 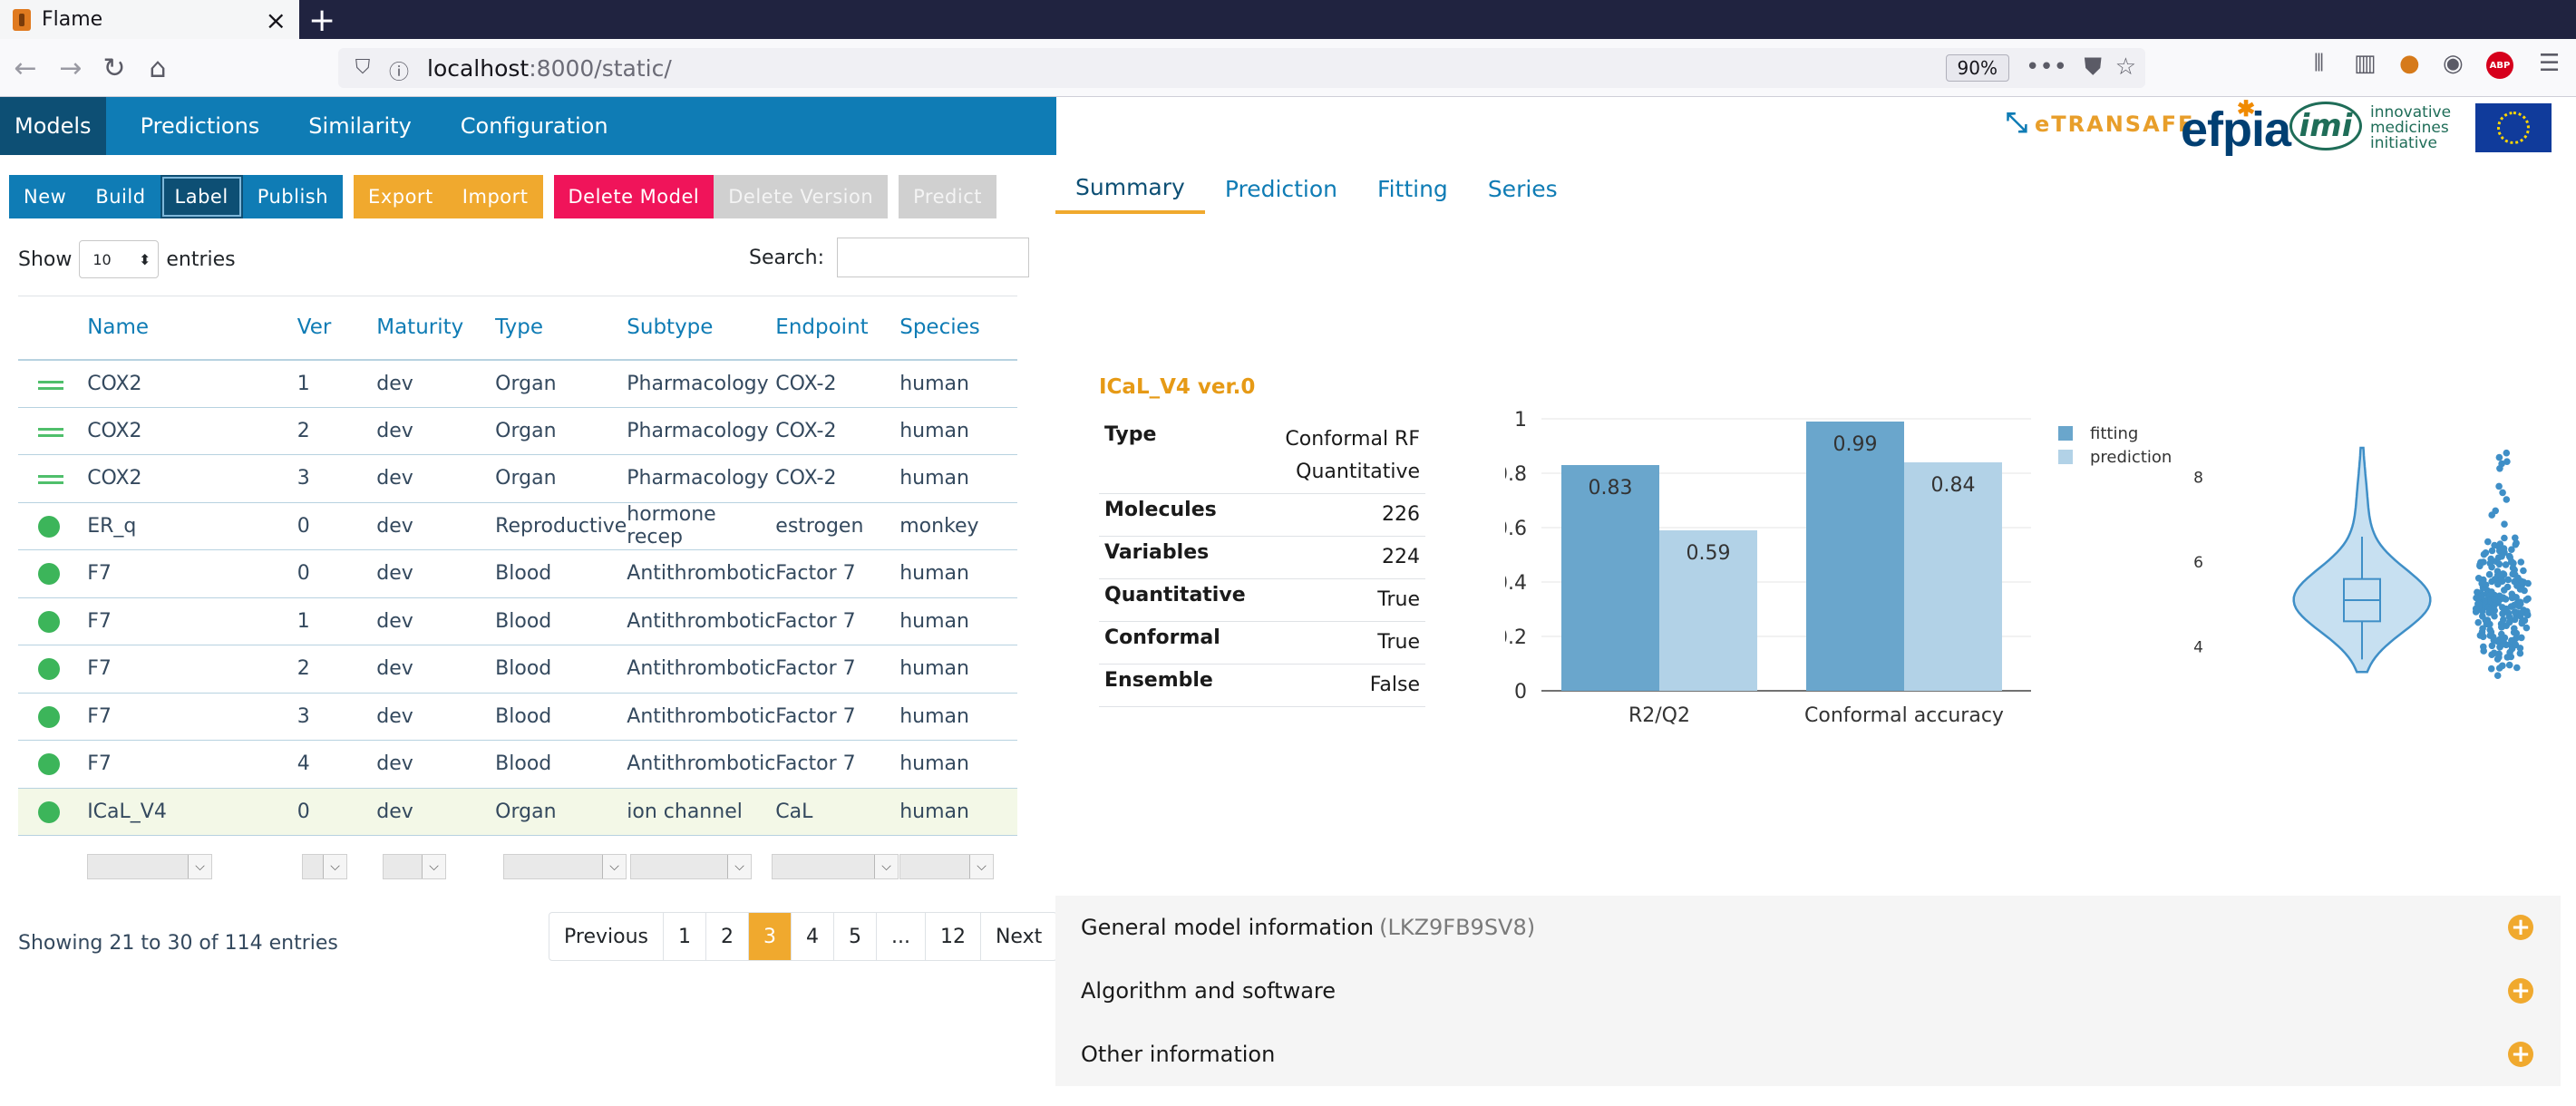 I want to click on more-actions-icon: •••, so click(x=2046, y=67).